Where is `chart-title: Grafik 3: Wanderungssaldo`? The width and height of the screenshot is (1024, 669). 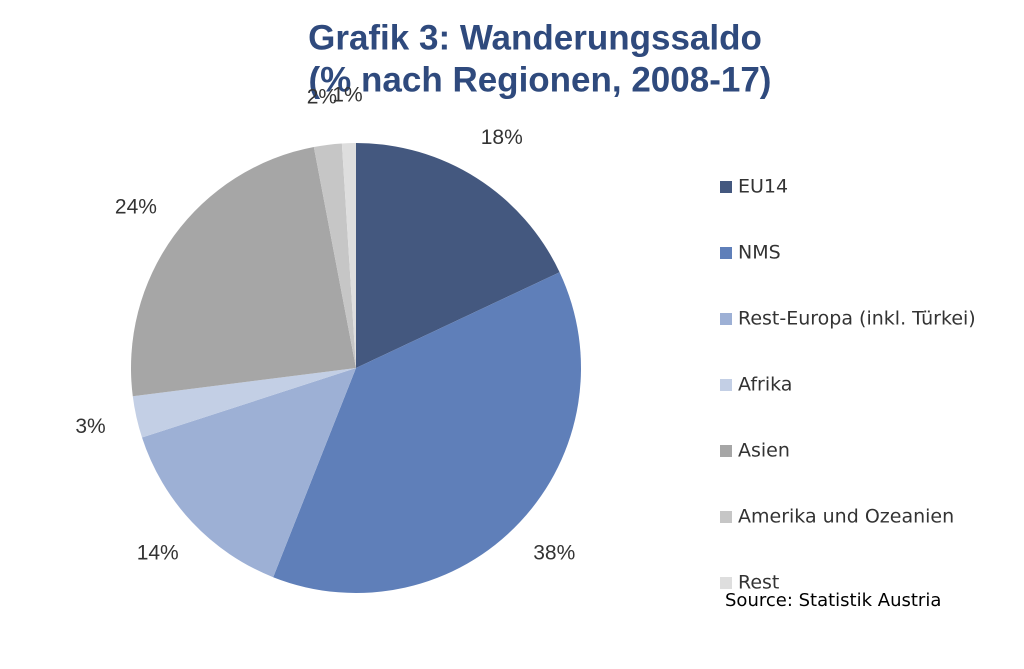
chart-title: Grafik 3: Wanderungssaldo is located at coordinates (535, 37).